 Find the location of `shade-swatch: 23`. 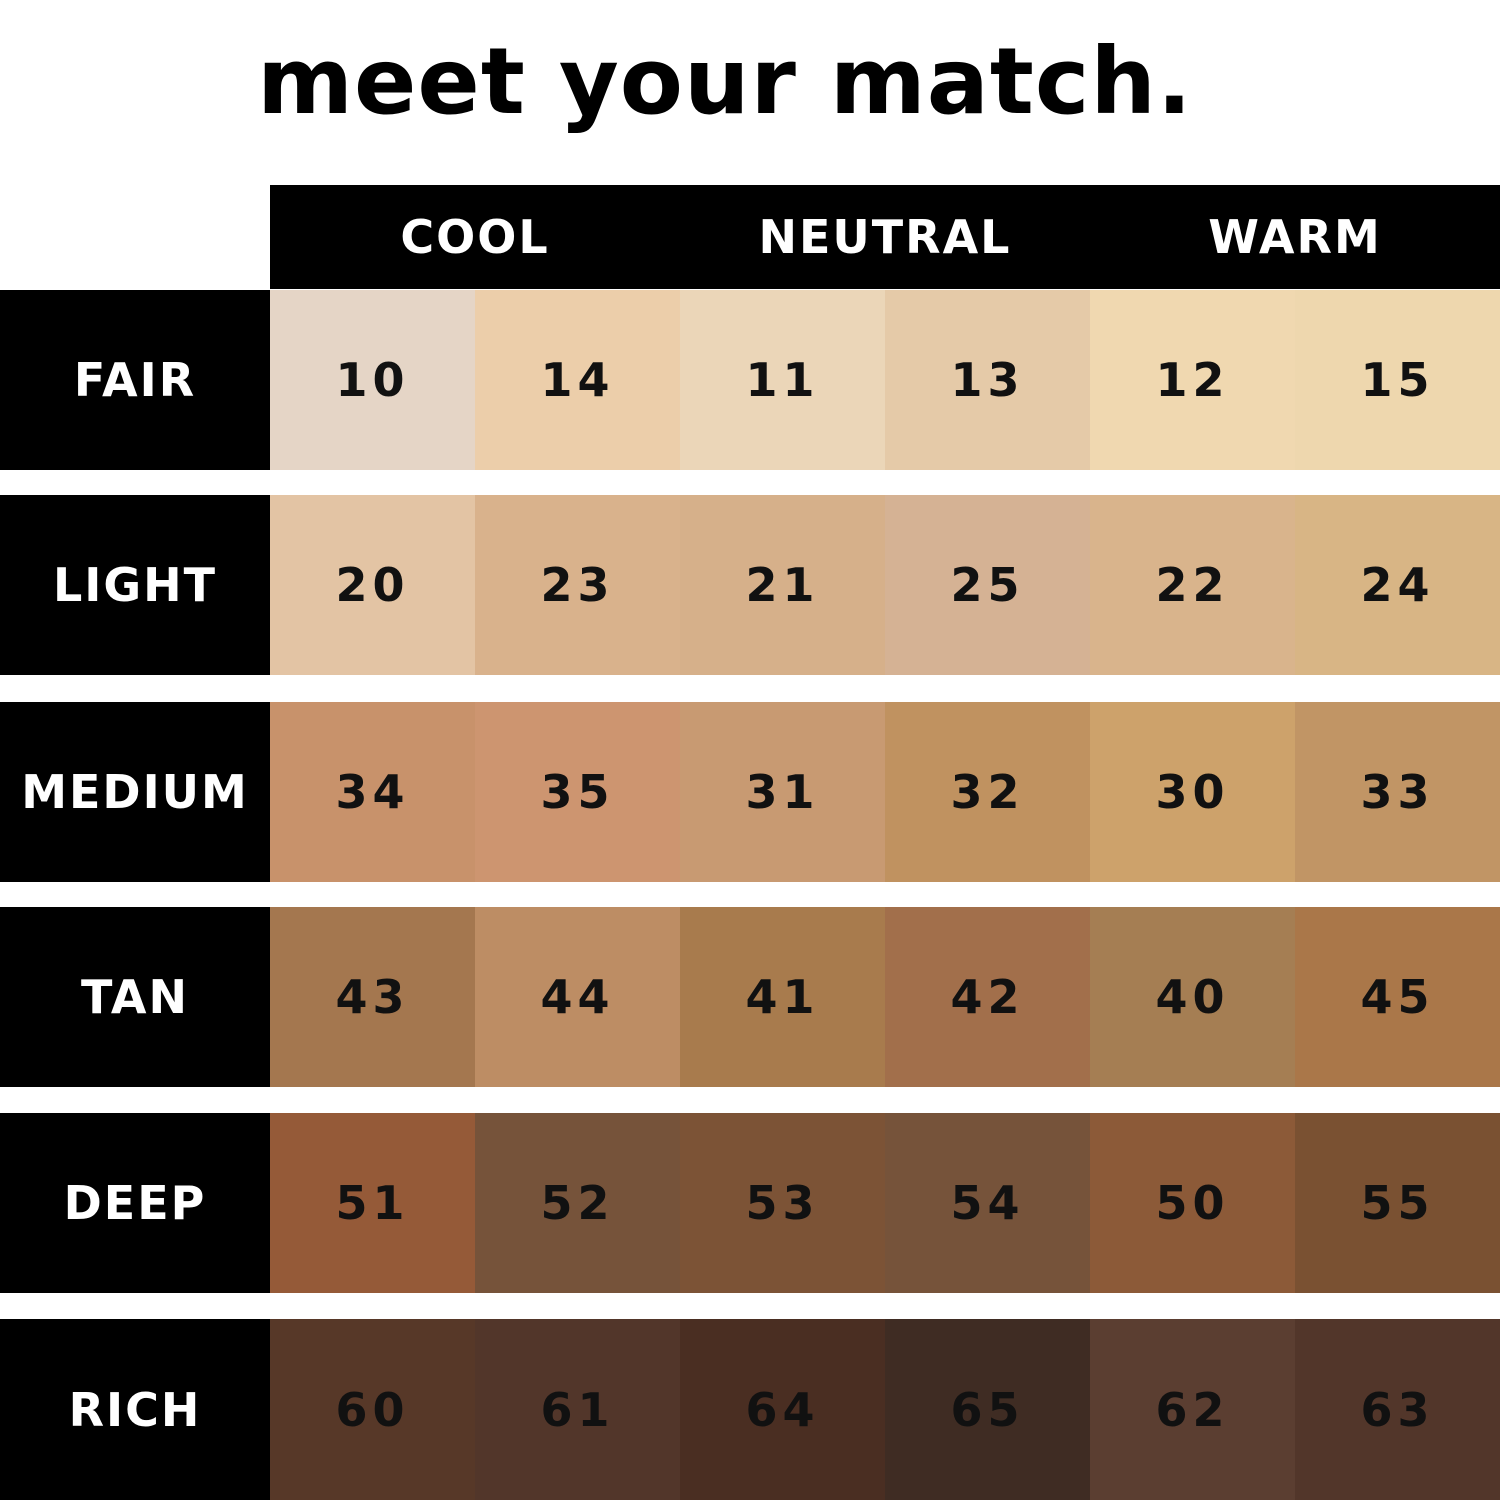

shade-swatch: 23 is located at coordinates (577, 585).